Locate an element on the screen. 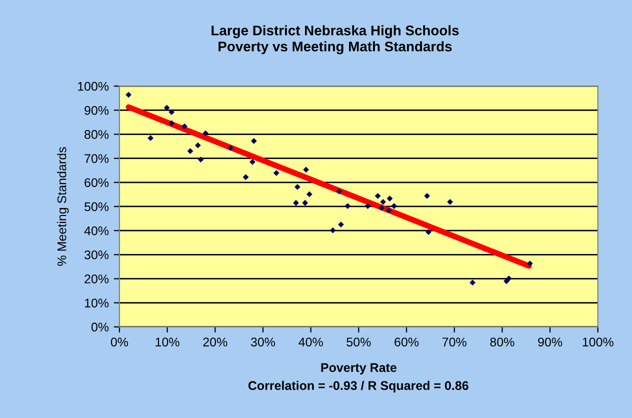  x-tick-label: 90% is located at coordinates (550, 342).